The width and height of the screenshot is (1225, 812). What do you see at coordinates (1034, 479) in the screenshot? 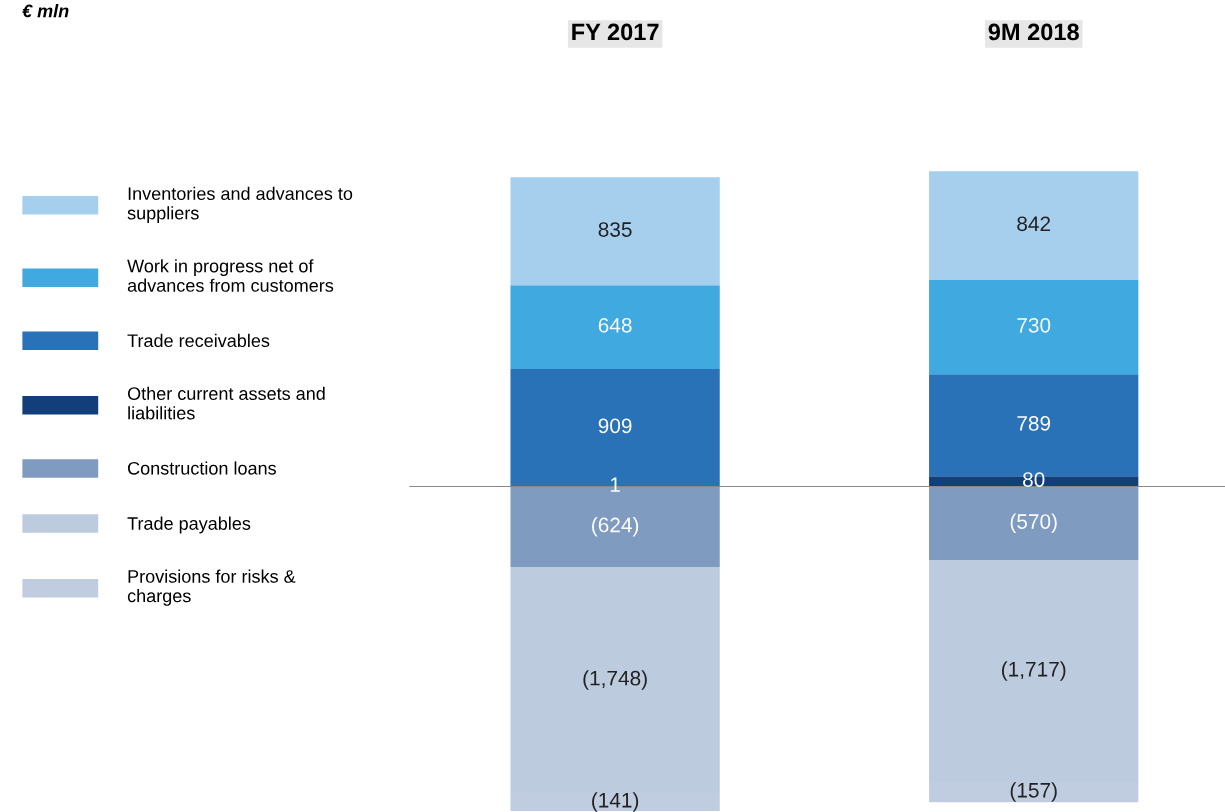
I see `data-label: 80` at bounding box center [1034, 479].